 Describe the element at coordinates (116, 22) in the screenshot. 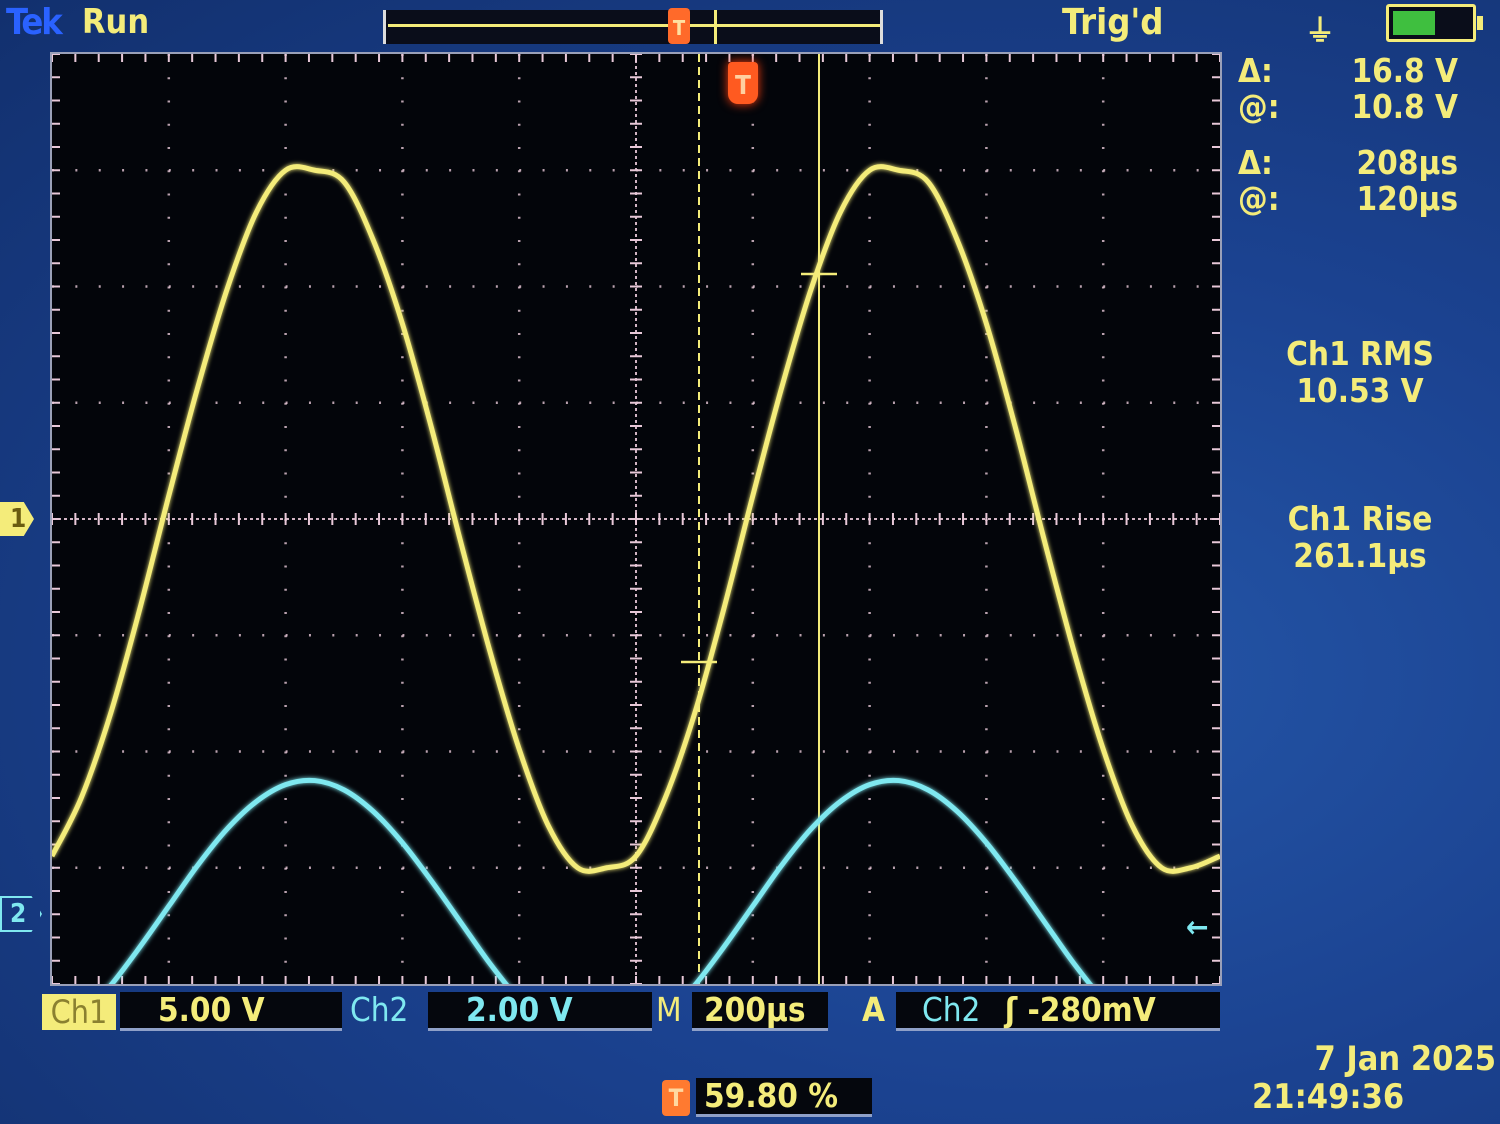

I see `acquisition-state: Run` at that location.